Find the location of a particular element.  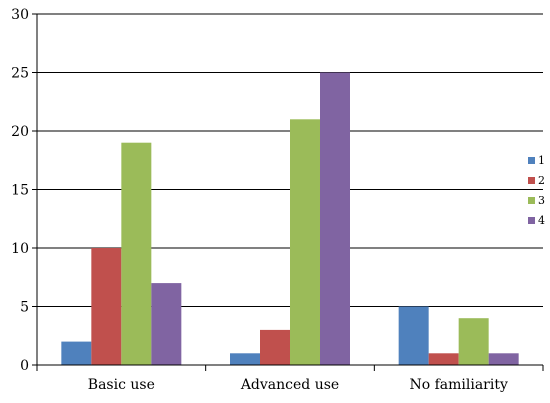

y-tick-label: 25 is located at coordinates (20, 74).